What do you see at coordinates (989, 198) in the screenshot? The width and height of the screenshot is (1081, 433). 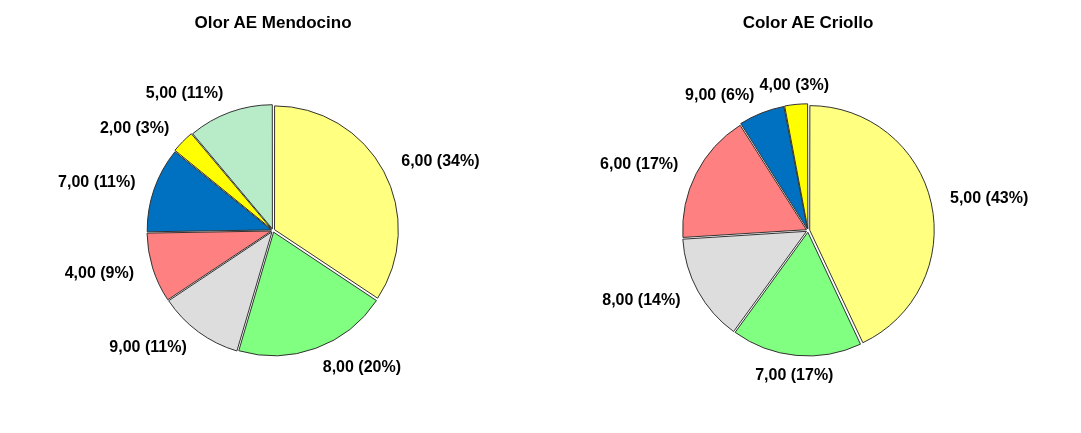 I see `slice-label: 5,00 (43%)` at bounding box center [989, 198].